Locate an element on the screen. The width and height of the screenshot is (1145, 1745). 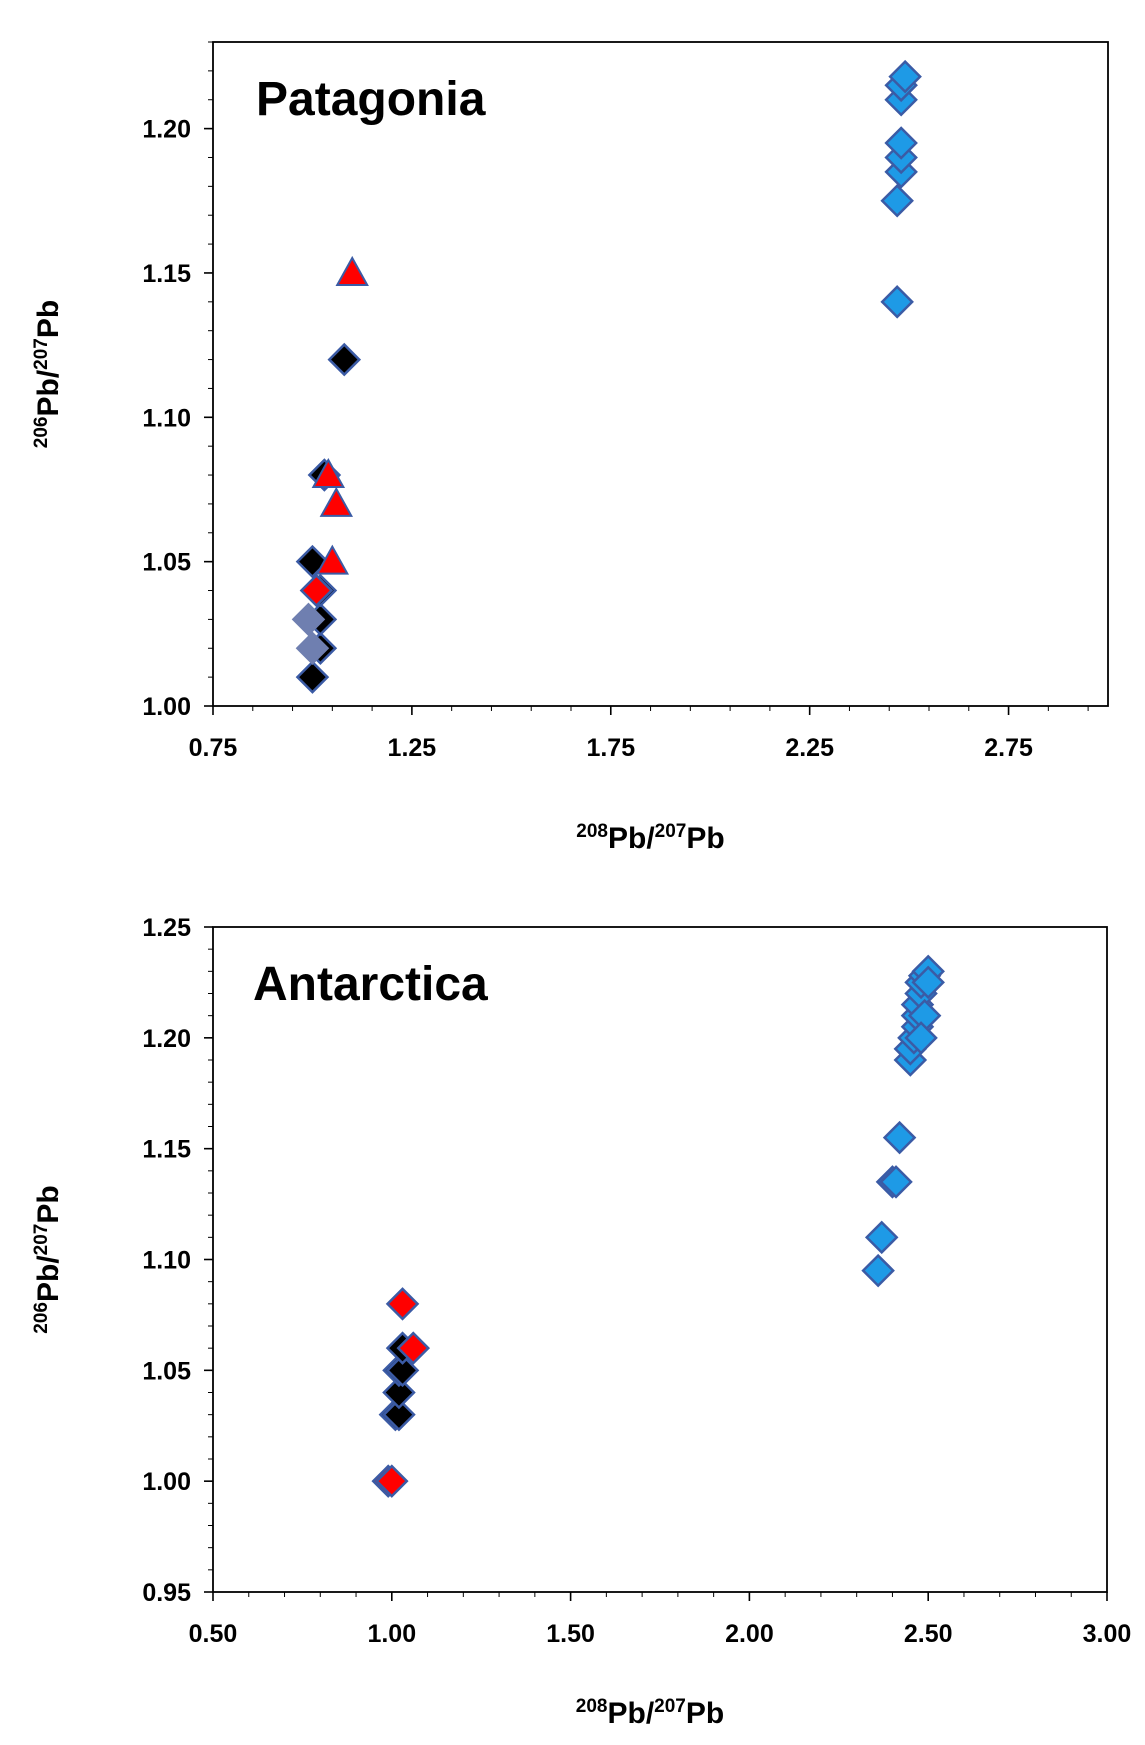
x-tick-label: 2.50 is located at coordinates (928, 1634).